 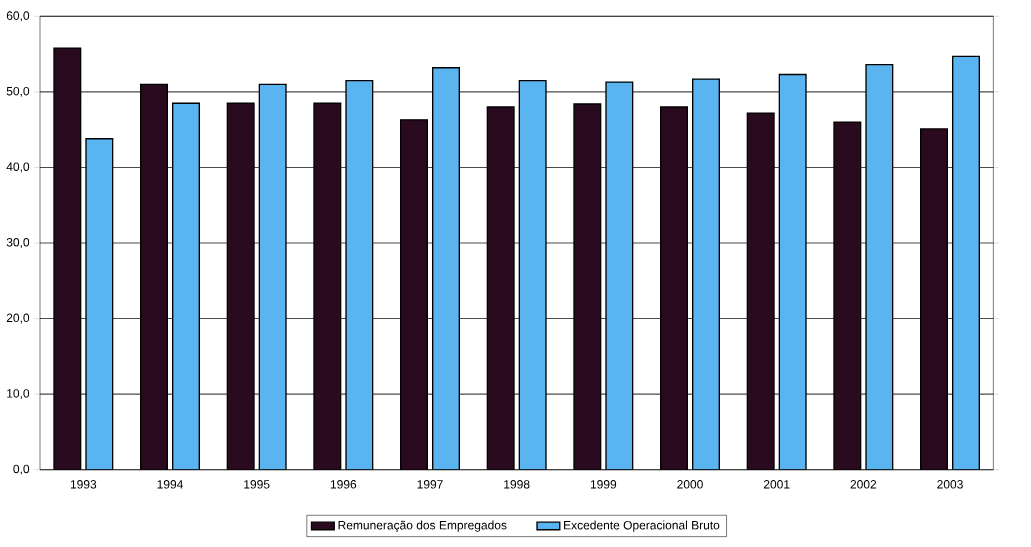 What do you see at coordinates (257, 484) in the screenshot?
I see `x-tick-label: 1995` at bounding box center [257, 484].